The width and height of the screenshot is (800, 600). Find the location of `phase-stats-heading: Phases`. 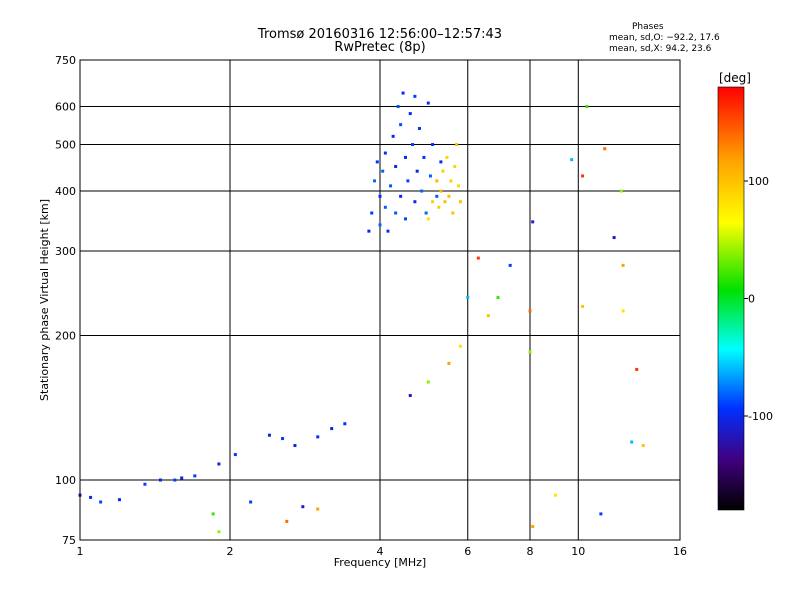

phase-stats-heading: Phases is located at coordinates (648, 27).